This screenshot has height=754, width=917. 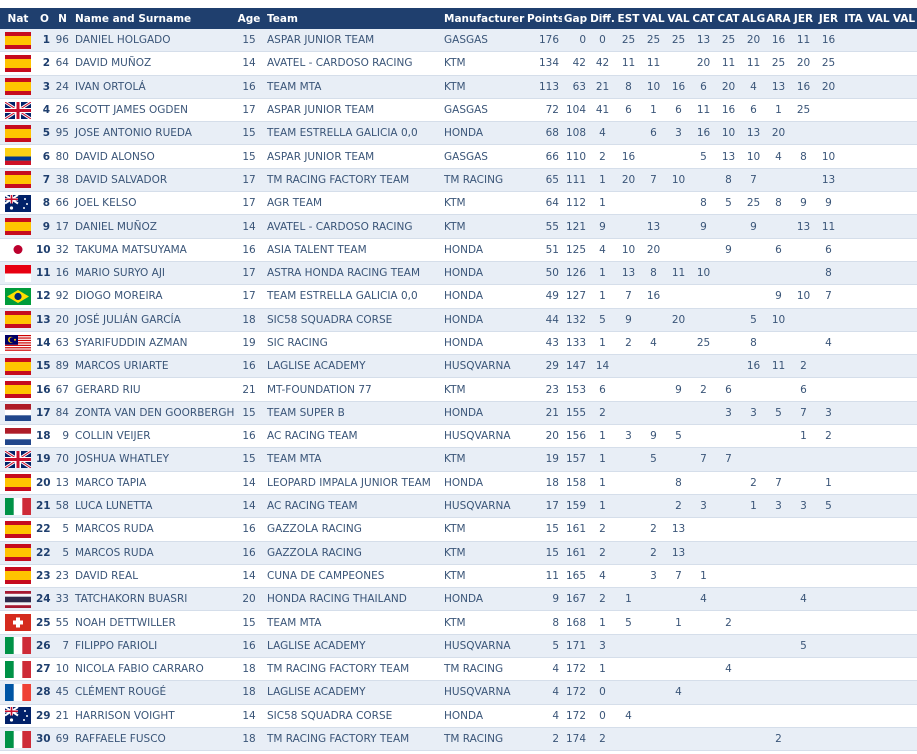 I want to click on position: 16, so click(x=43, y=389).